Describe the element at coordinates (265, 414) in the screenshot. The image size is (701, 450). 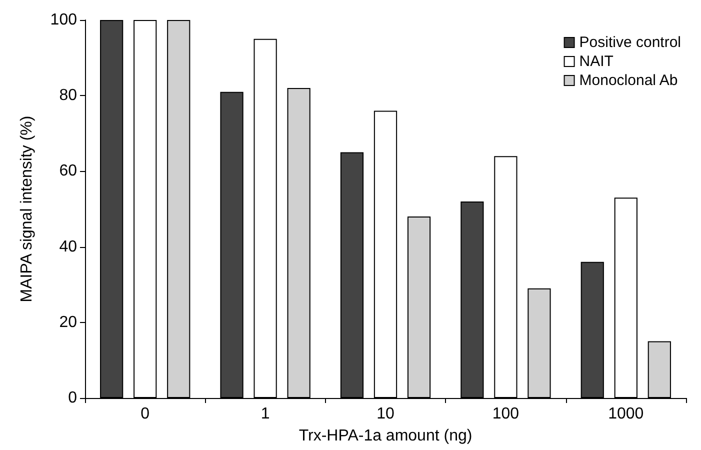
I see `x-tick-label: 1` at that location.